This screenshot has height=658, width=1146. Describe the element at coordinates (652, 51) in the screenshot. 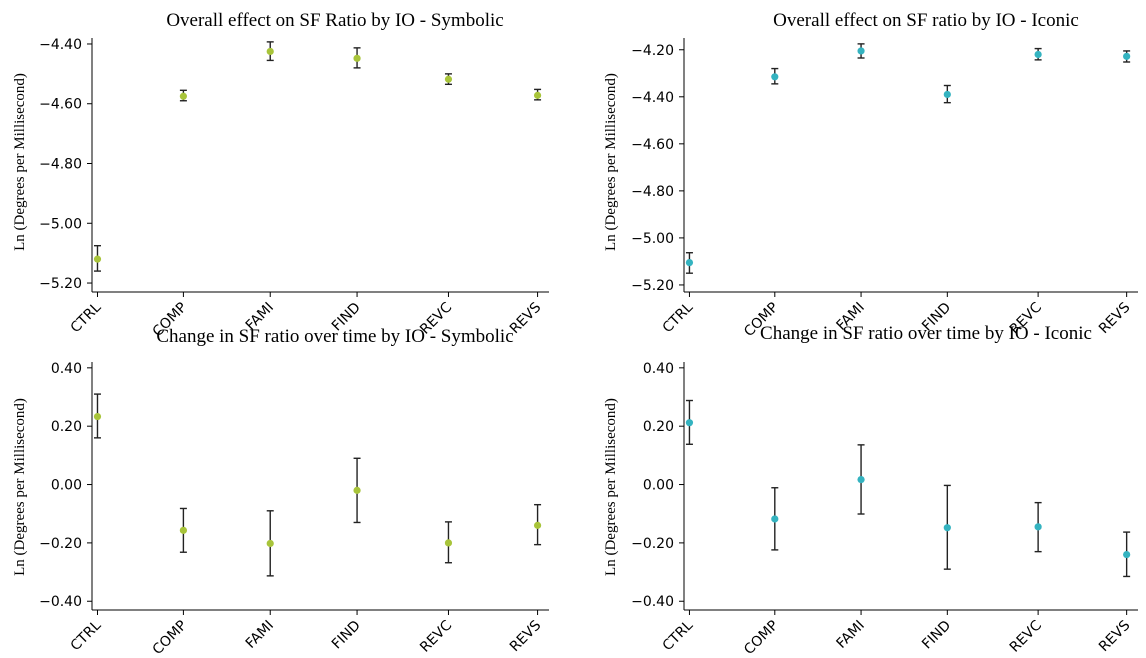

I see `y-tick-label: −4.20` at that location.